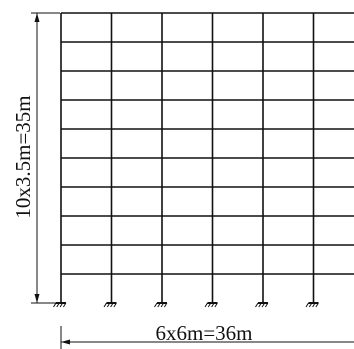 This screenshot has width=354, height=349. Describe the element at coordinates (35, 158) in the screenshot. I see `vertical-dimension: 10x3.5m=35m` at that location.